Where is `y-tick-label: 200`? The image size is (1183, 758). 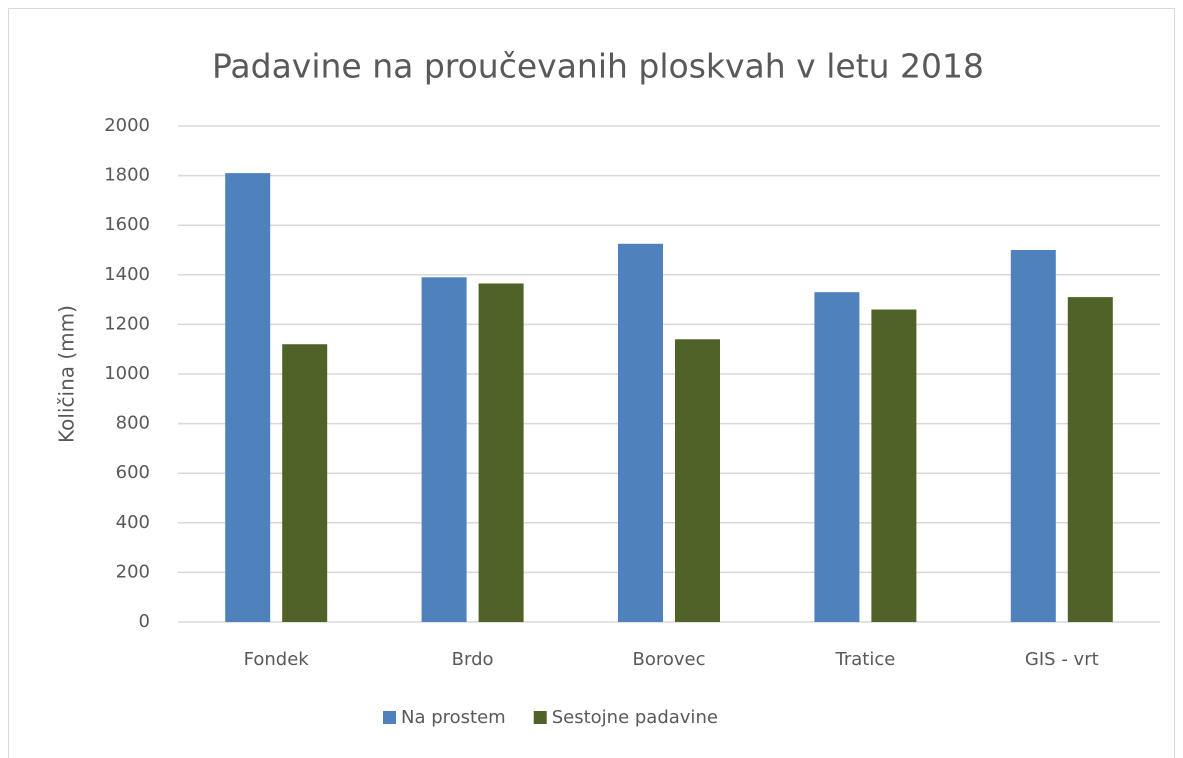 y-tick-label: 200 is located at coordinates (133, 571).